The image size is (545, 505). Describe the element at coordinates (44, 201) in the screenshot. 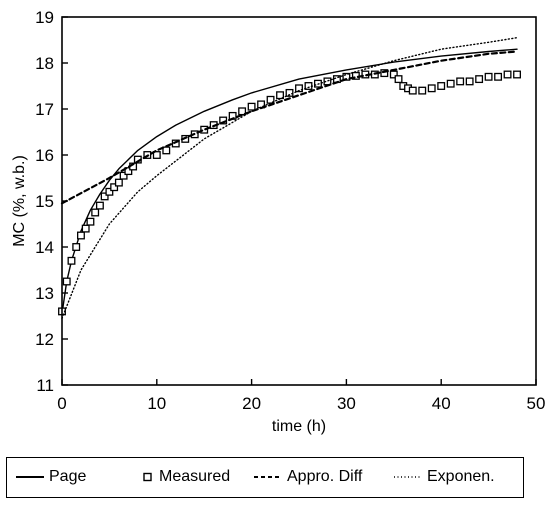

I see `y-tick-label: 15` at that location.